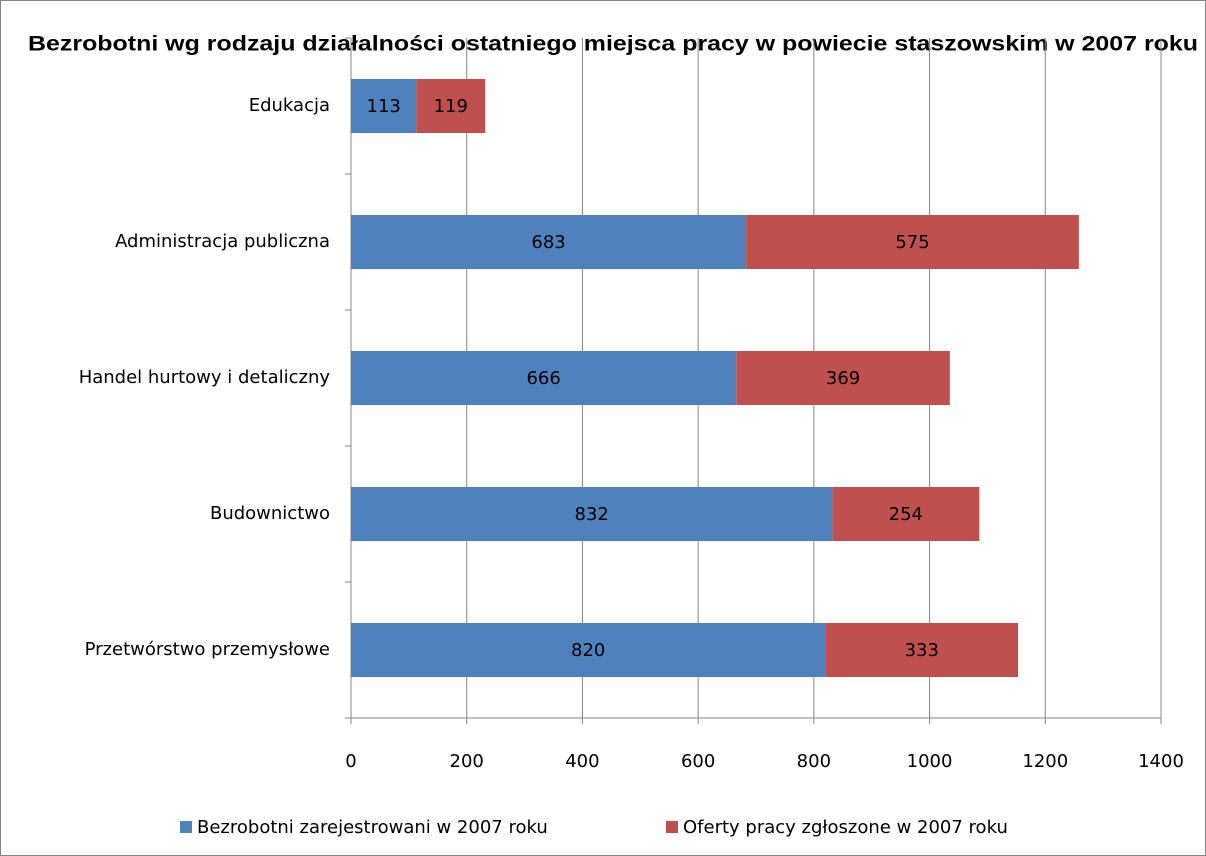 The image size is (1206, 856). Describe the element at coordinates (1045, 761) in the screenshot. I see `x-tick-label: 1200` at that location.